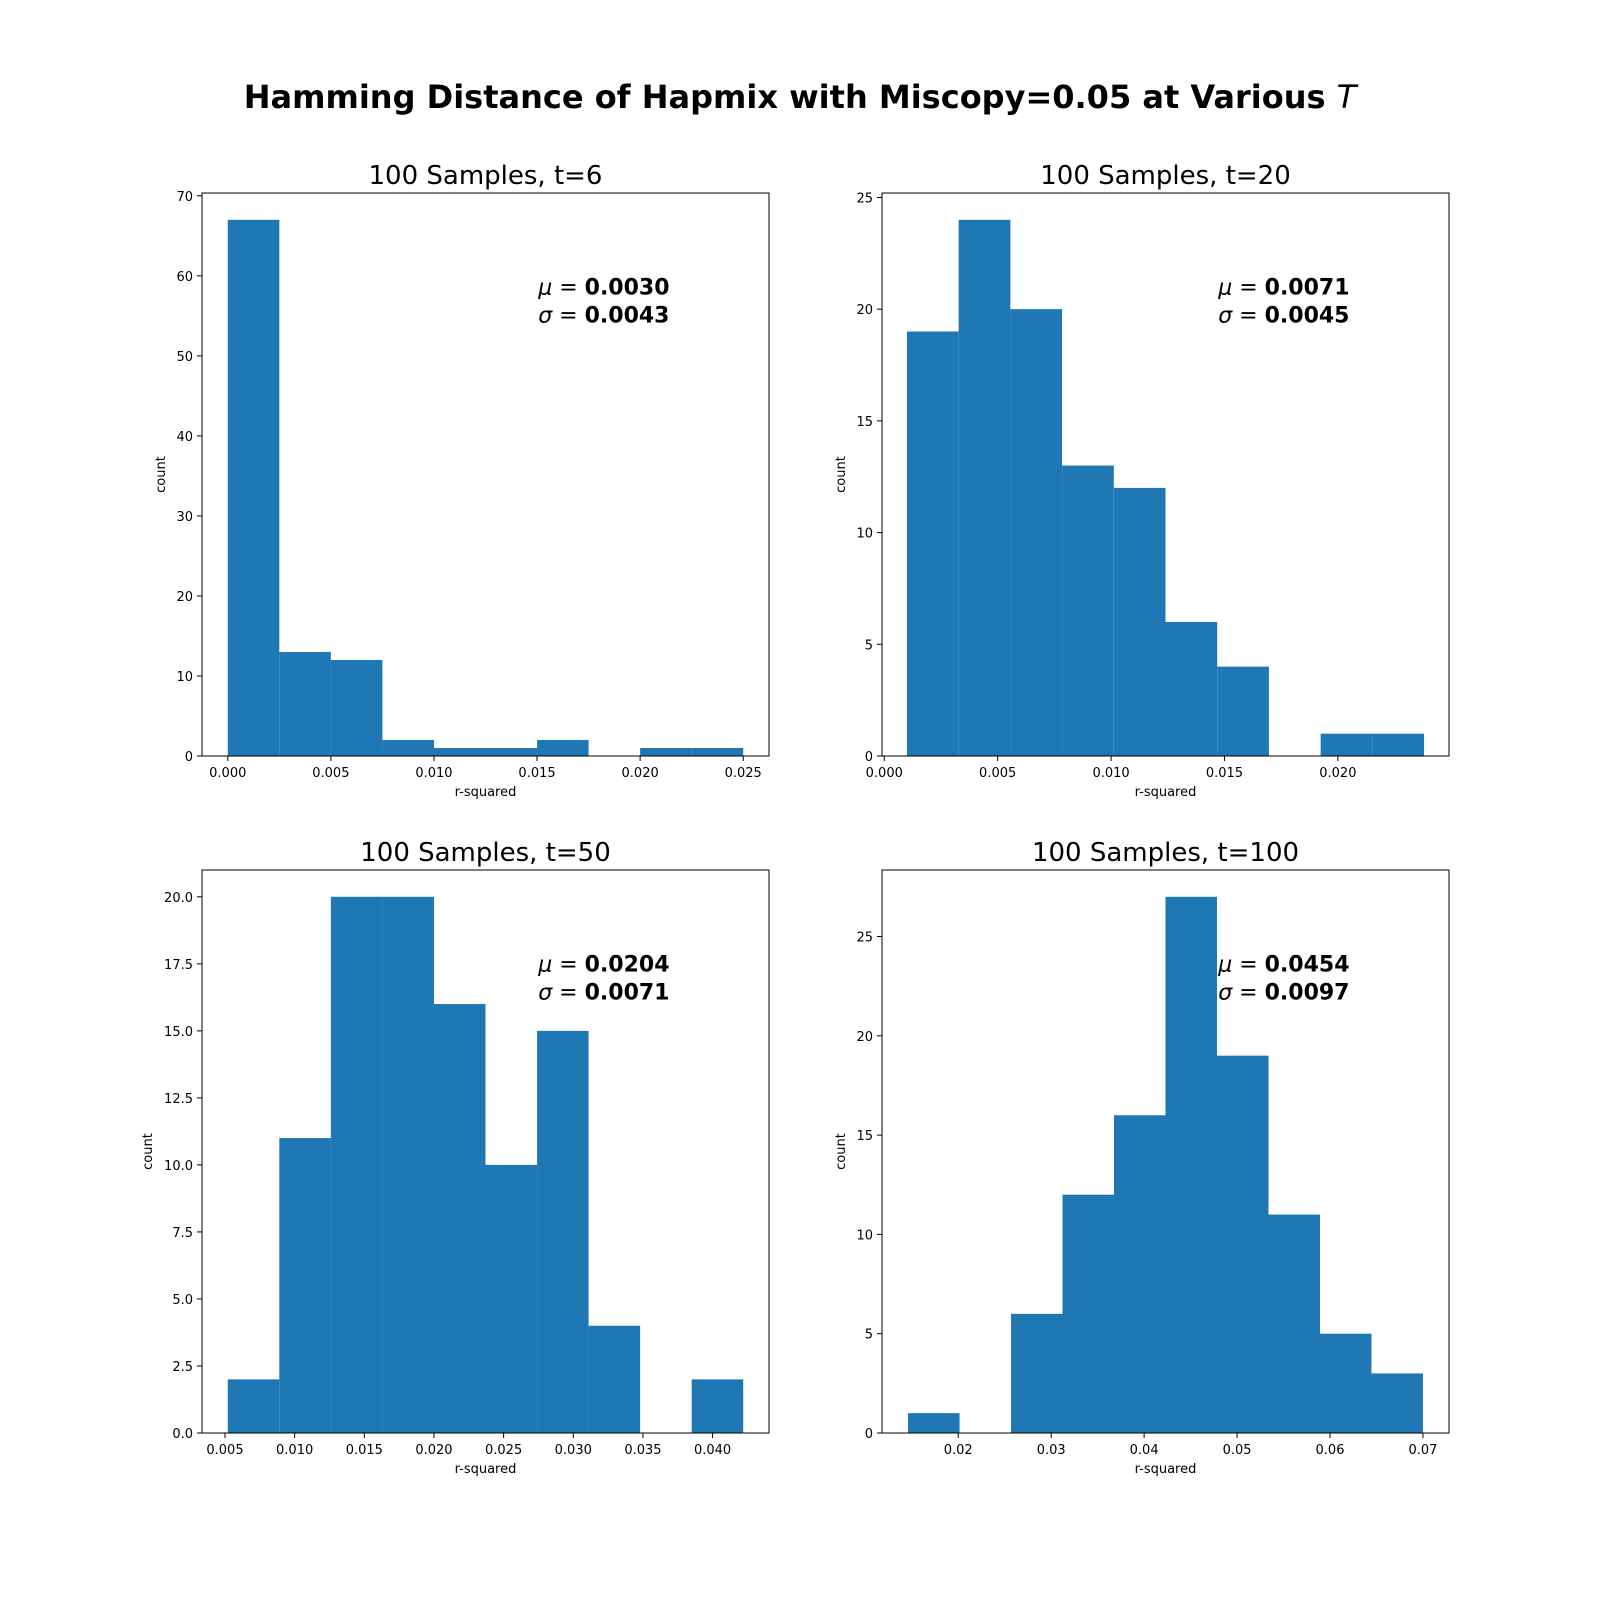  Describe the element at coordinates (1307, 964) in the screenshot. I see `mean-value: 0.0454` at that location.